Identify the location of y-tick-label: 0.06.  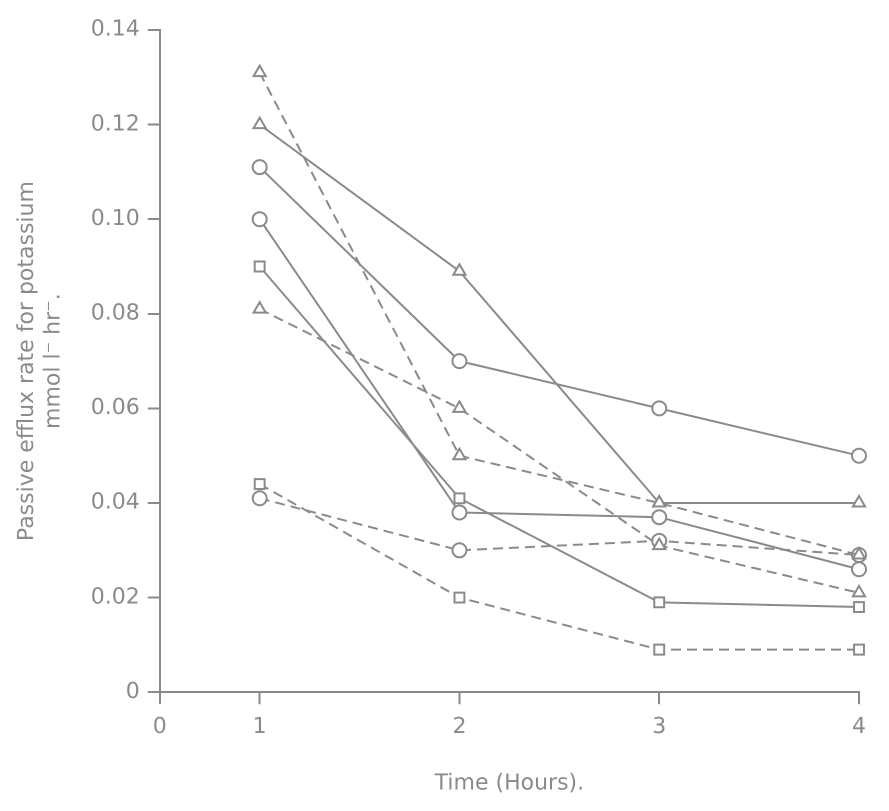
(115, 407).